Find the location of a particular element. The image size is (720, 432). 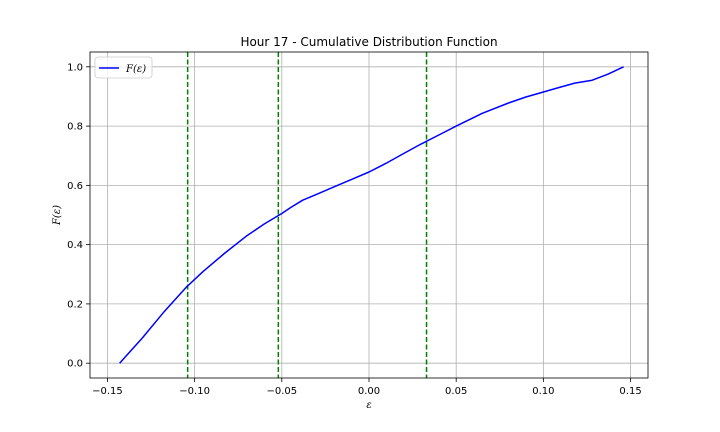

y-tick-label: 0.8 is located at coordinates (75, 127).